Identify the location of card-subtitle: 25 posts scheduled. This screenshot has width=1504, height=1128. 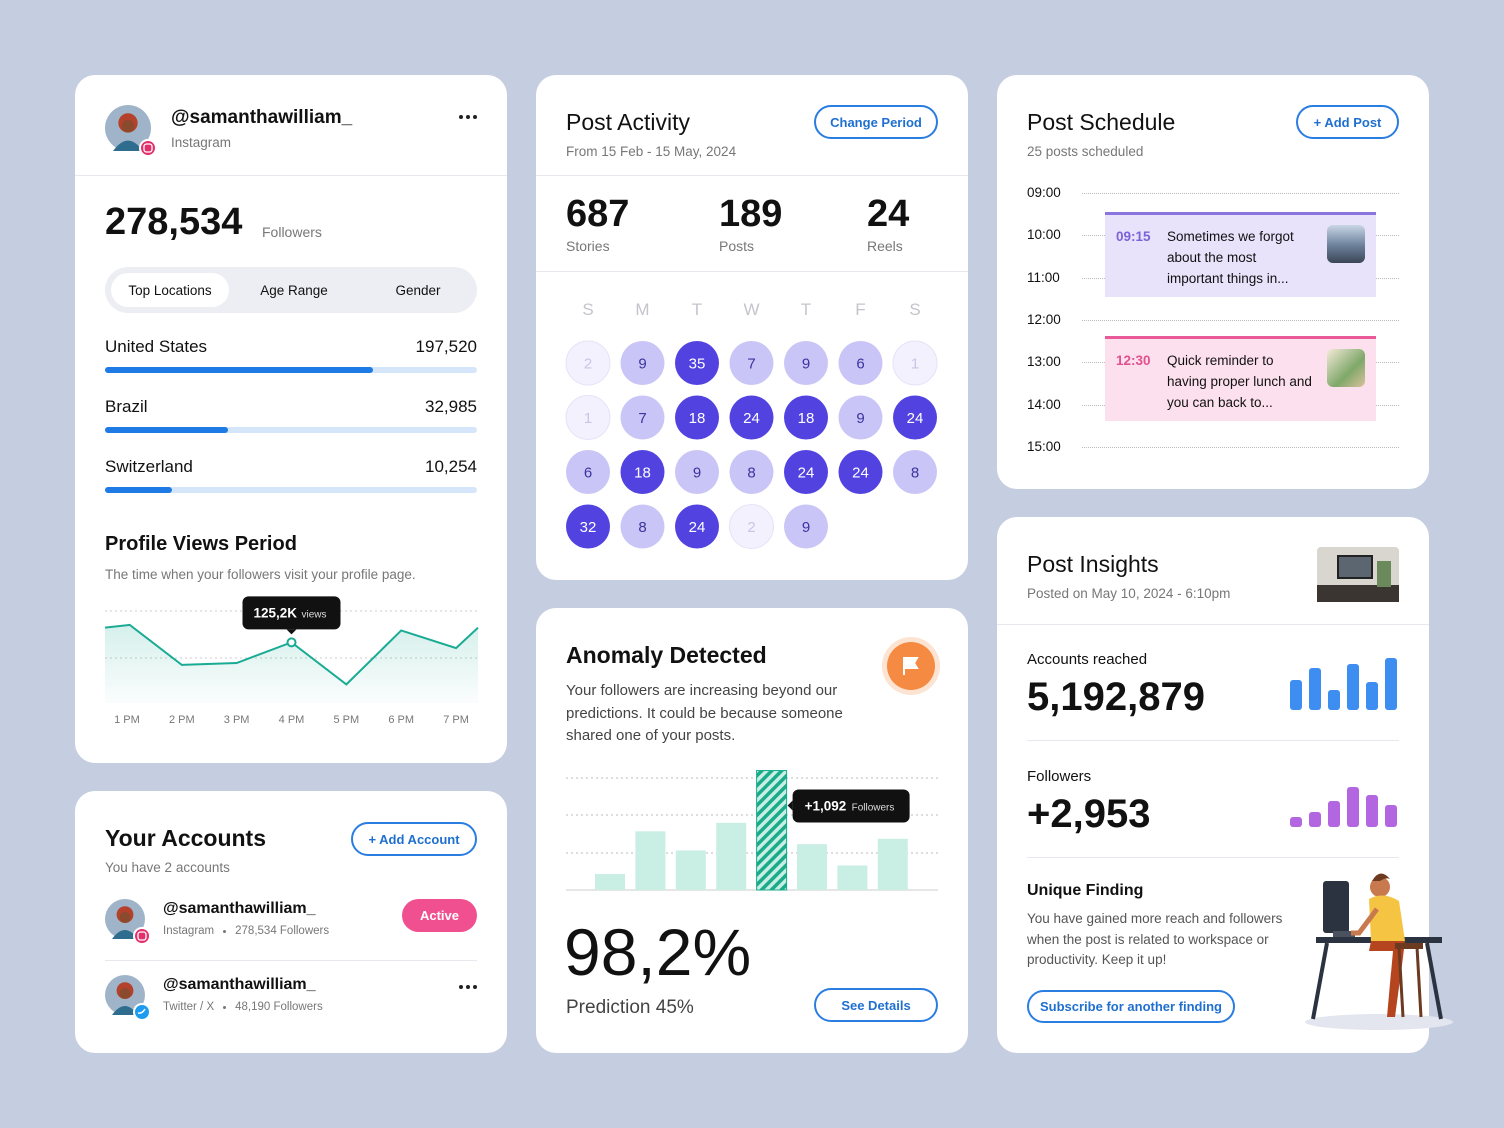
(1085, 151).